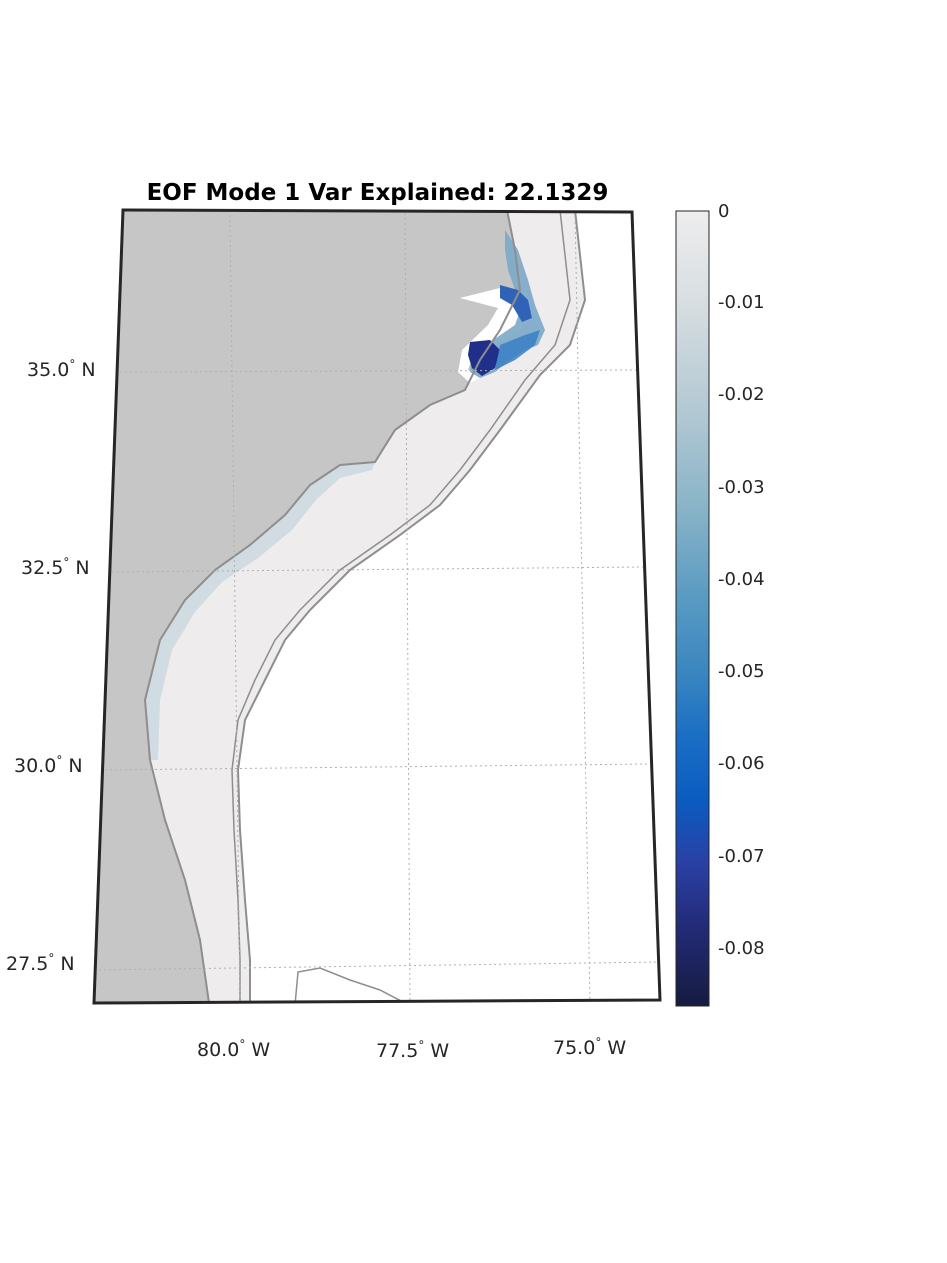  Describe the element at coordinates (55, 567) in the screenshot. I see `lat-label-32-5: 32.5° N` at that location.